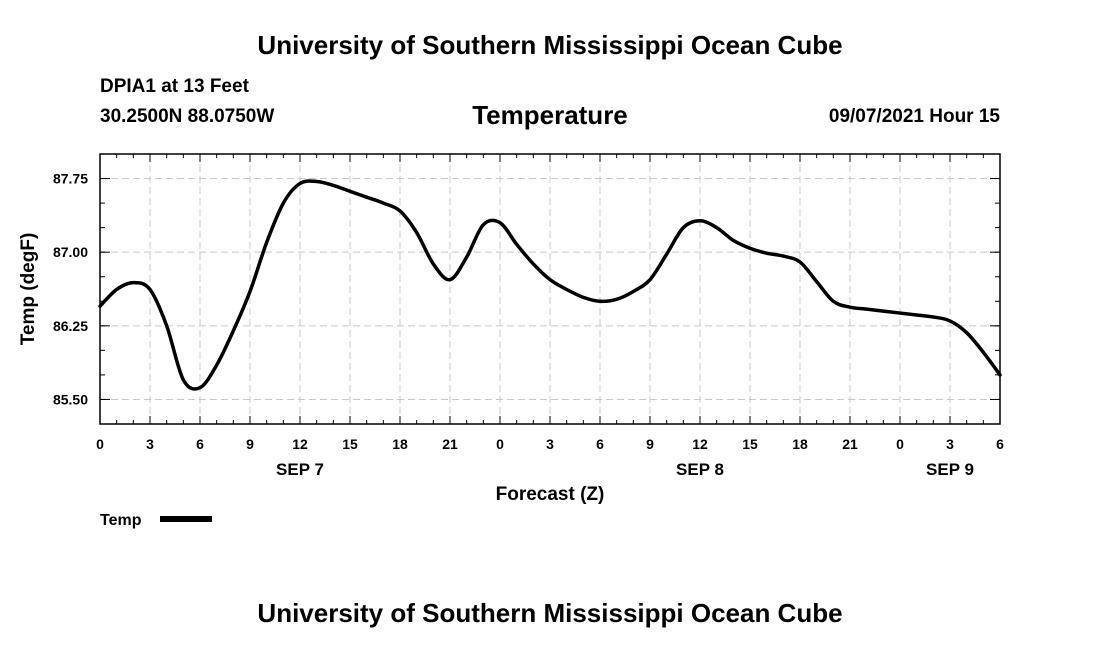 The height and width of the screenshot is (650, 1100). I want to click on forecast-time: 09/07/2021 Hour 15, so click(914, 116).